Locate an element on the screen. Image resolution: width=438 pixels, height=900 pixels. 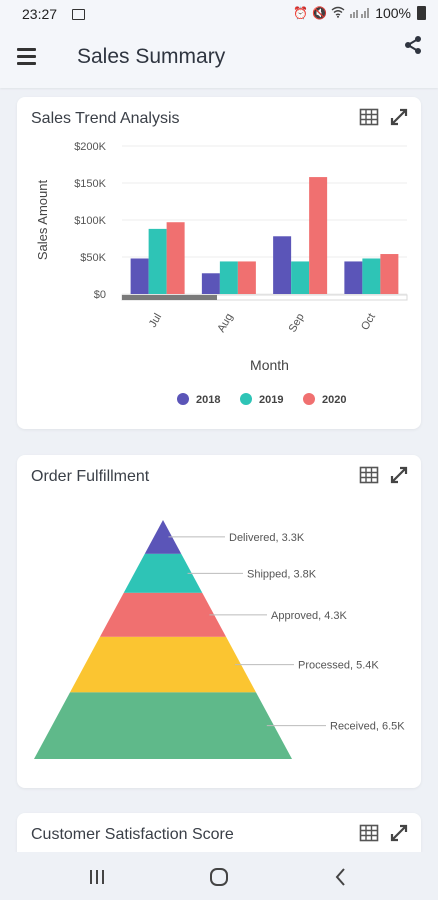
sales-trend-tools is located at coordinates (384, 117).